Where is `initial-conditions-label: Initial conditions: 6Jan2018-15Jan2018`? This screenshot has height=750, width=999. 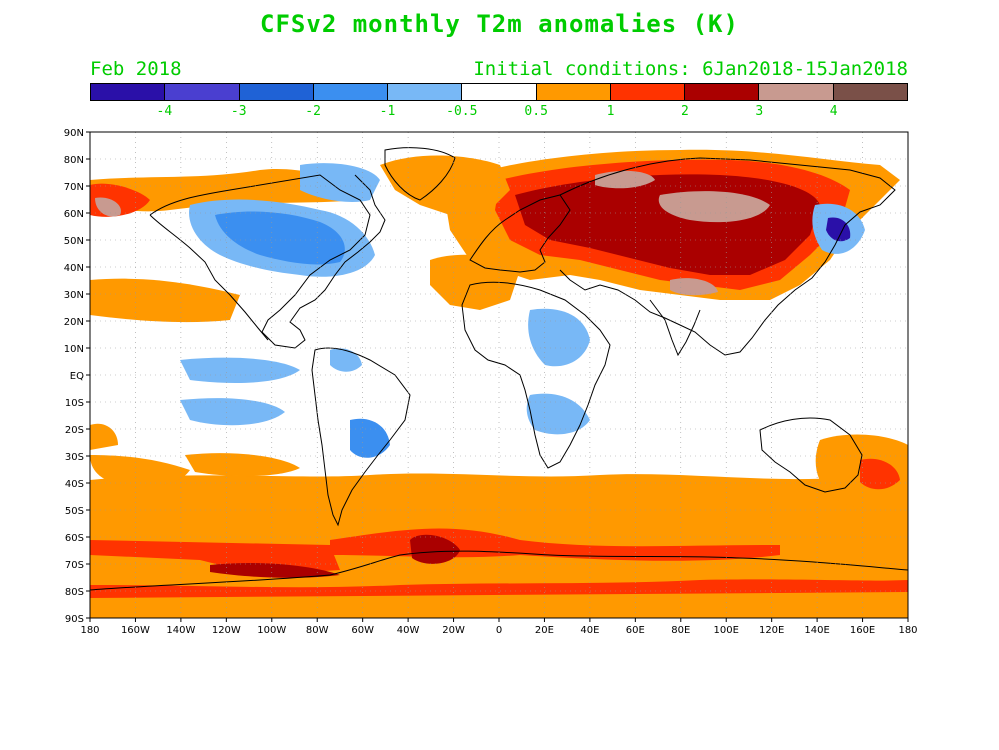
initial-conditions-label: Initial conditions: 6Jan2018-15Jan2018 is located at coordinates (690, 69).